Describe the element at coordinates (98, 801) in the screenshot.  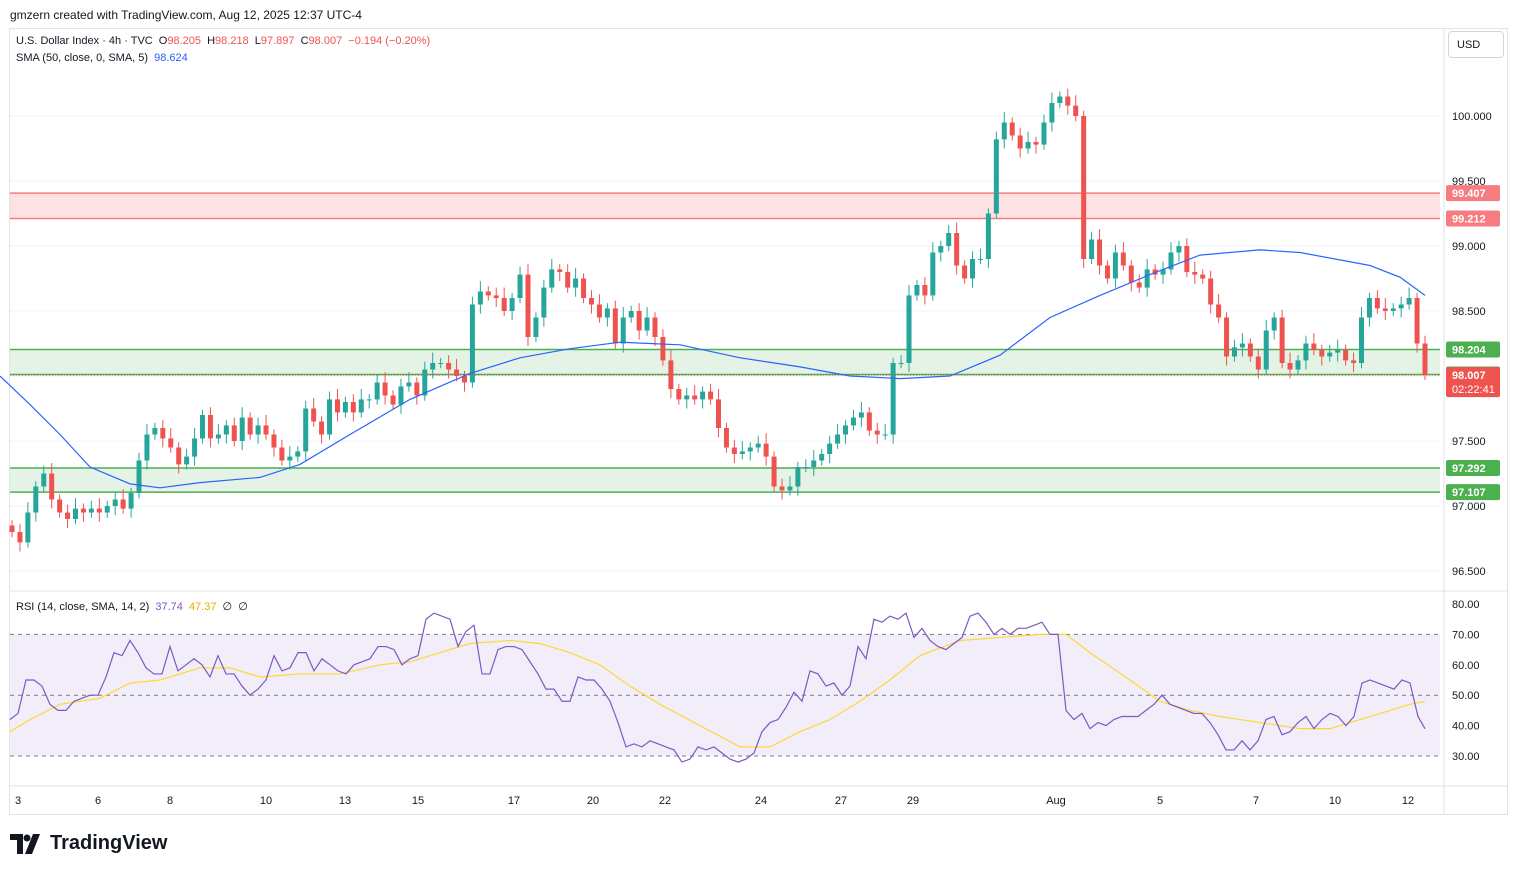
I see `time-axis-tick: 6` at that location.